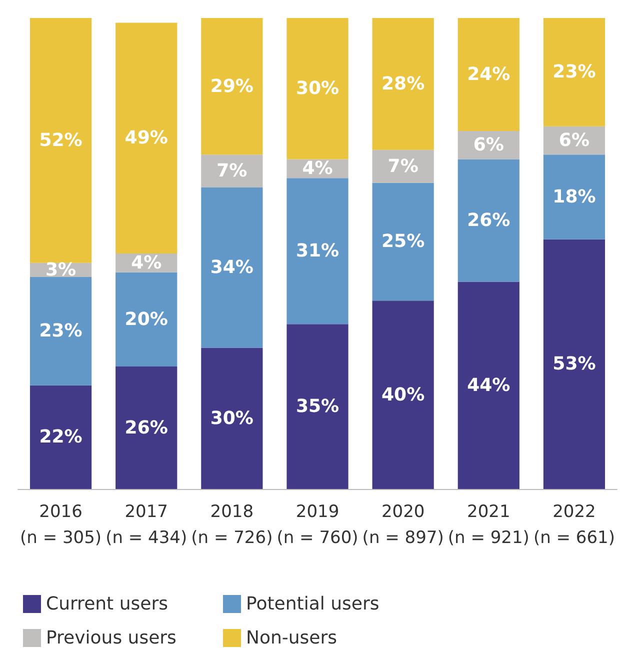  Describe the element at coordinates (107, 604) in the screenshot. I see `legend-label: Current users` at that location.